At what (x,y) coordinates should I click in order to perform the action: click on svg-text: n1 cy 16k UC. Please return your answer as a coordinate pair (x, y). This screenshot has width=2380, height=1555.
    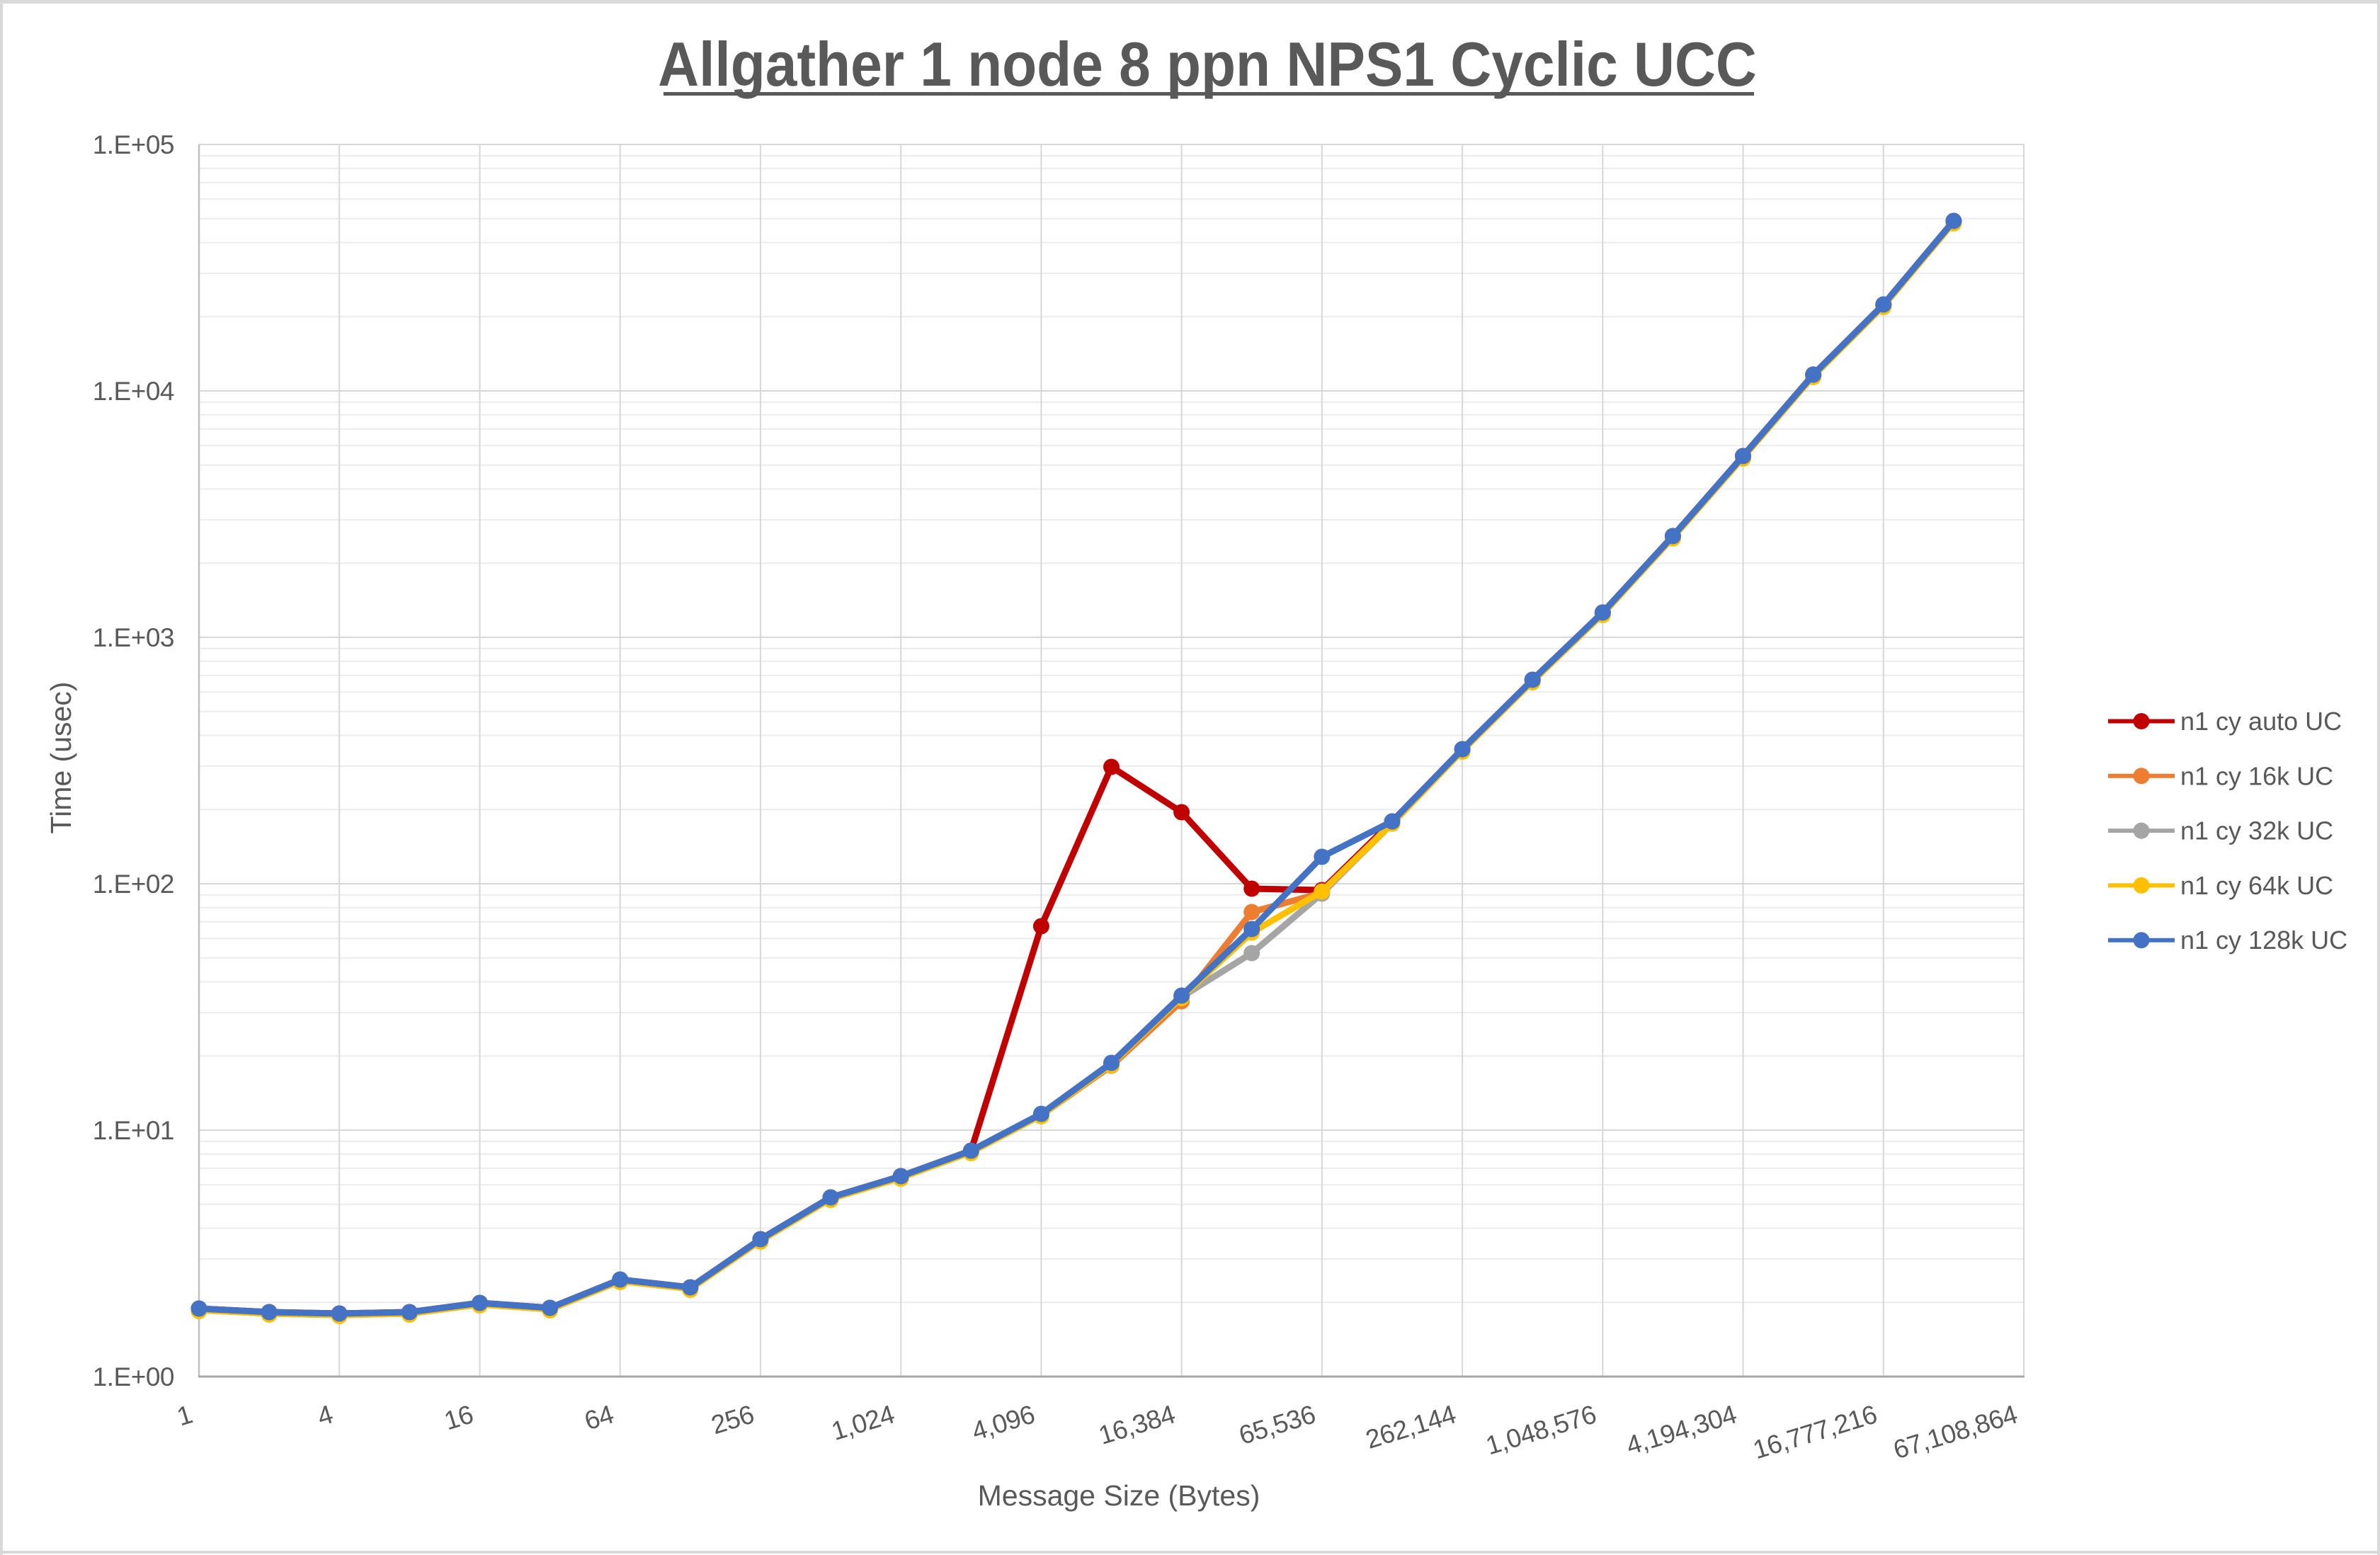
    Looking at the image, I should click on (2256, 776).